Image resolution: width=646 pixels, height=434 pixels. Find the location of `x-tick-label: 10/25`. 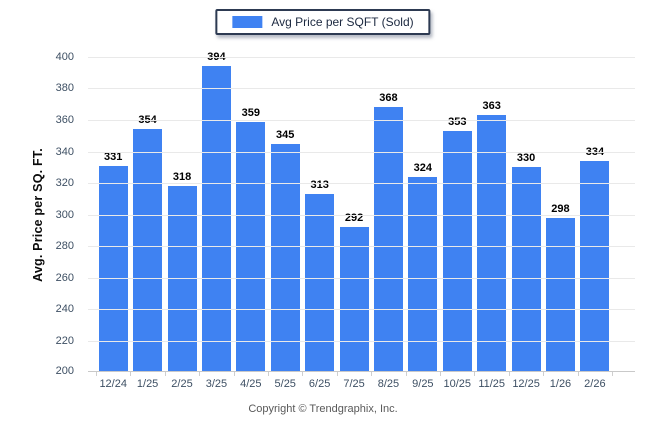

x-tick-label: 10/25 is located at coordinates (457, 384).